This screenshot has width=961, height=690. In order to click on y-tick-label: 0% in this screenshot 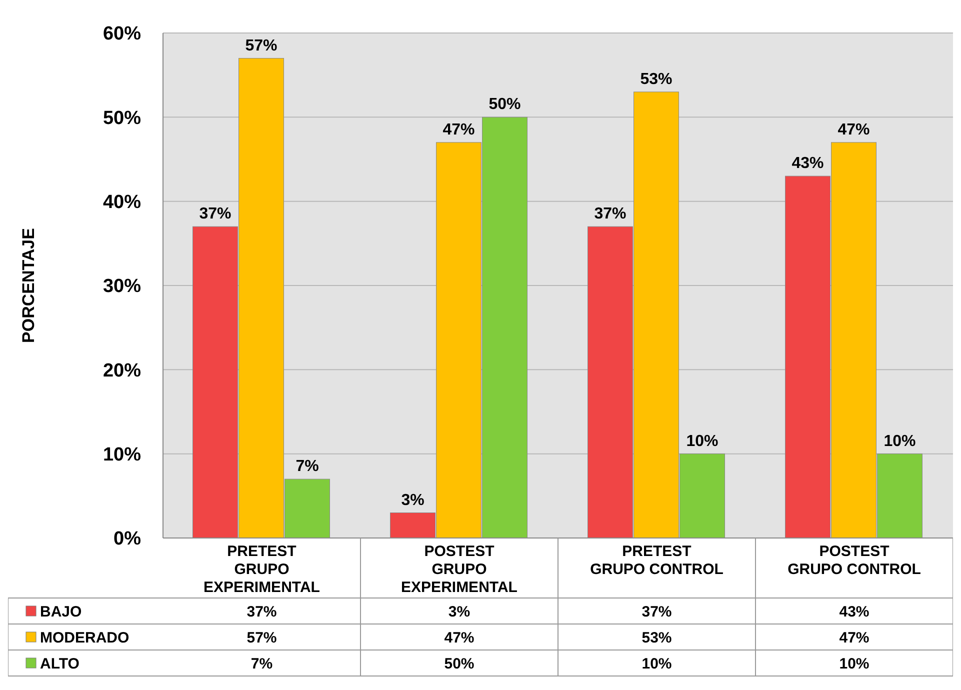, I will do `click(128, 539)`.